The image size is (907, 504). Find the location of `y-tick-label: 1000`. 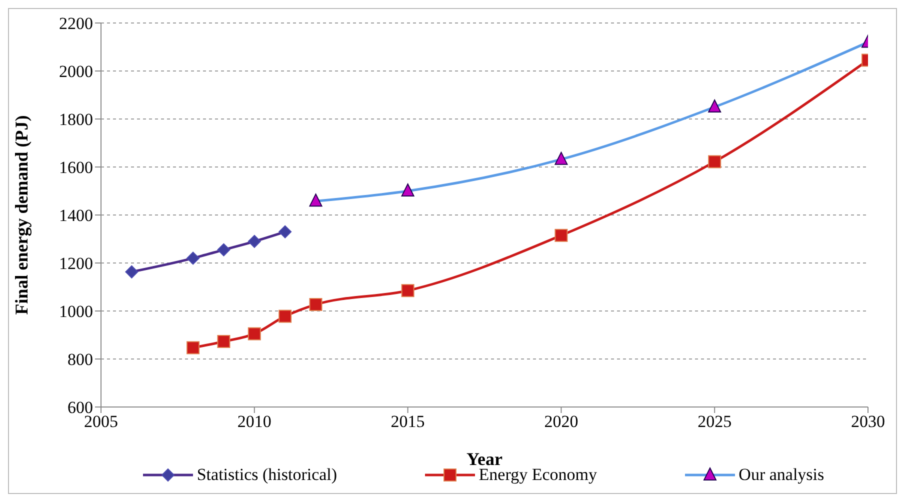

y-tick-label: 1000 is located at coordinates (76, 312).